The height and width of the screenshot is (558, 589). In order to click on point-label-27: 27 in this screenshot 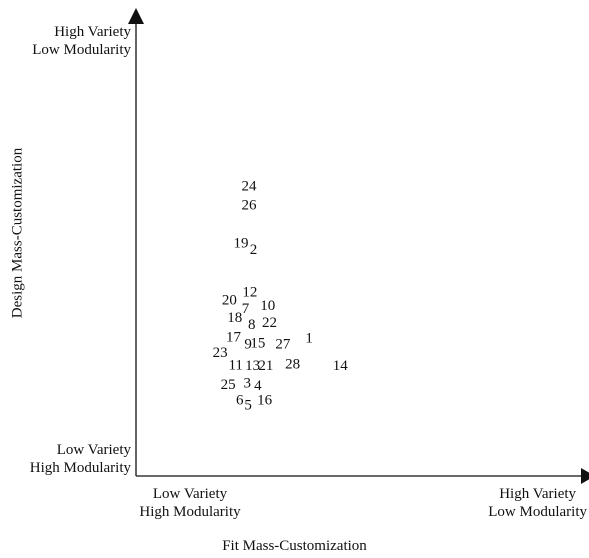, I will do `click(283, 345)`.